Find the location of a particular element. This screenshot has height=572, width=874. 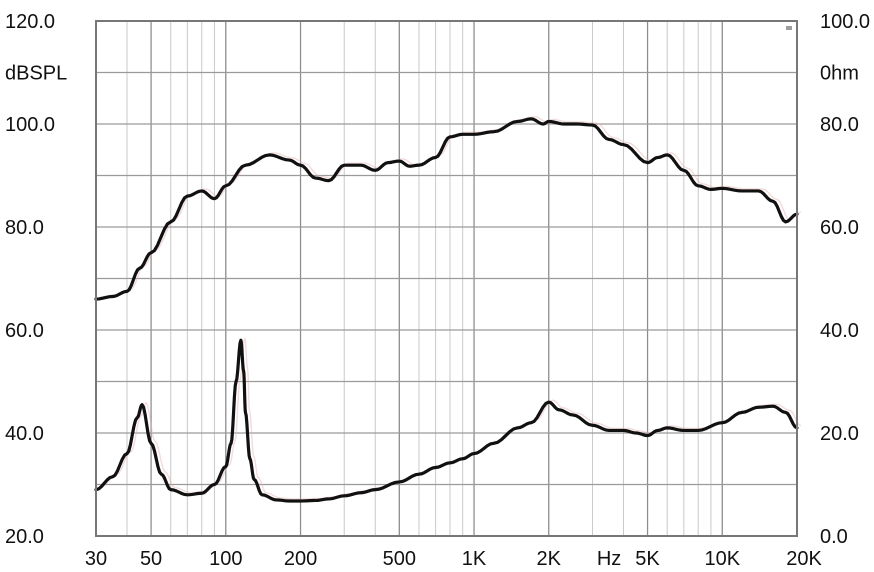

x-tick-label: 1K is located at coordinates (474, 559).